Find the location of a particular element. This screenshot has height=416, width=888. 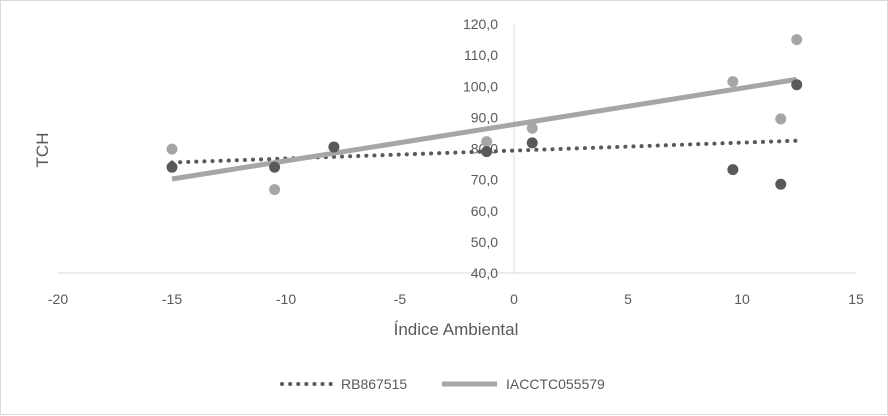

y-axis-title: TCH is located at coordinates (42, 150).